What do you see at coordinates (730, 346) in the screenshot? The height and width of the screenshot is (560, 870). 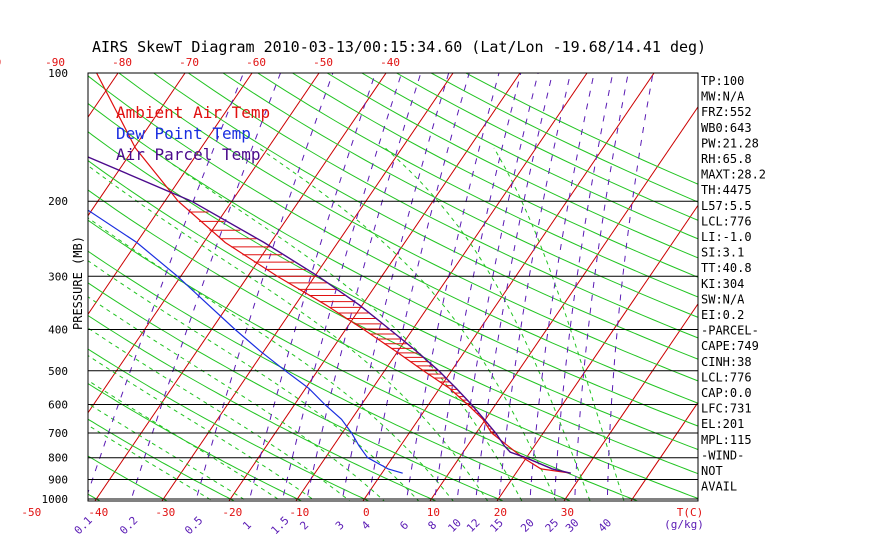 I see `stability-index: CAPE:749` at bounding box center [730, 346].